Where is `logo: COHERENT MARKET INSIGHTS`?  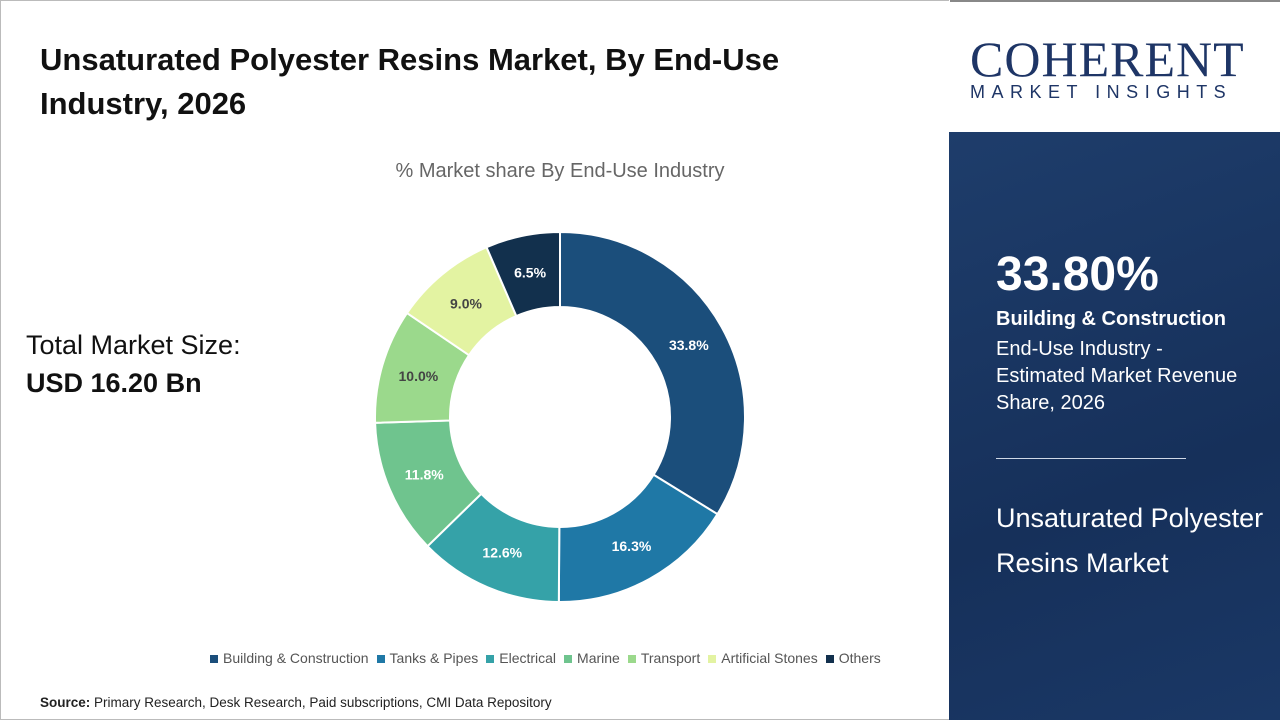
logo: COHERENT MARKET INSIGHTS is located at coordinates (1115, 67).